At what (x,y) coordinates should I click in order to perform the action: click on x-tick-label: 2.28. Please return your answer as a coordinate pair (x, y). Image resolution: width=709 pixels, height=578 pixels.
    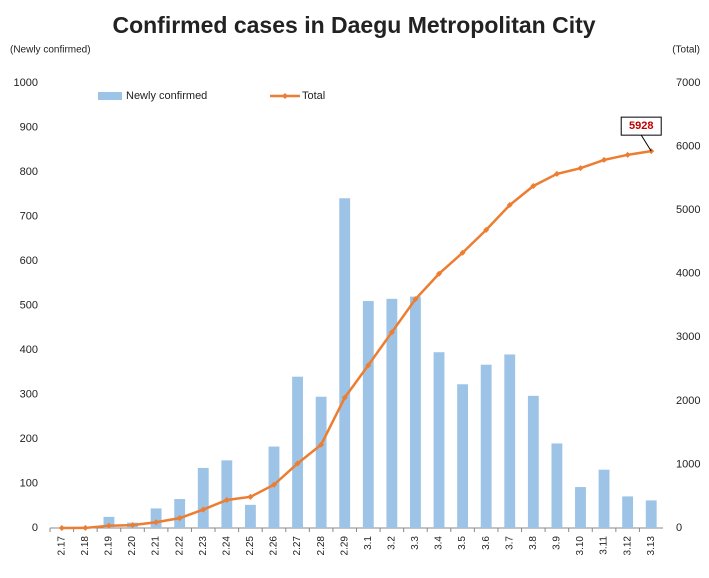
    Looking at the image, I should click on (321, 546).